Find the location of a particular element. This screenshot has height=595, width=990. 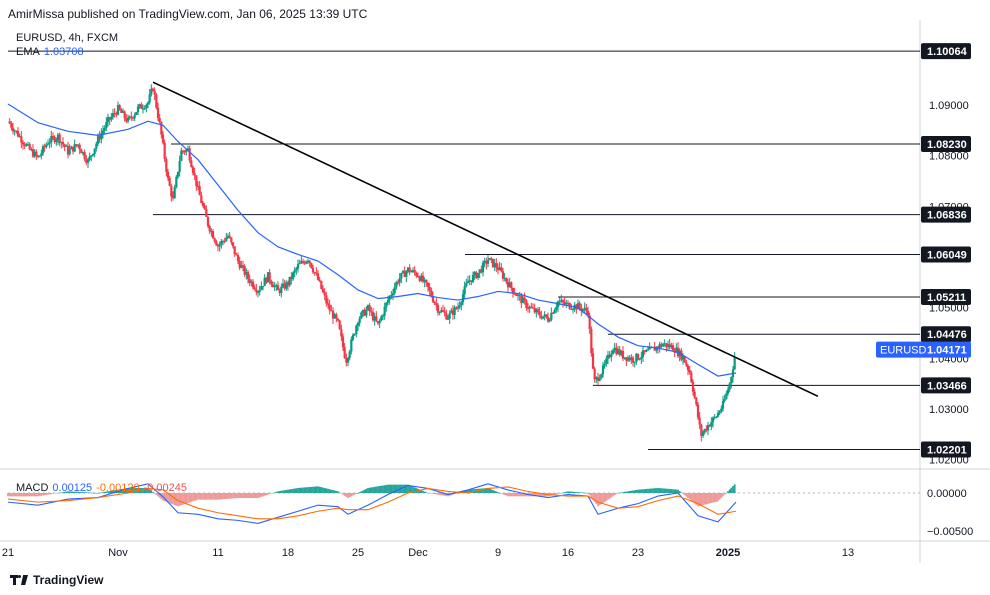

tradingview-brand: TradingView is located at coordinates (56, 580).